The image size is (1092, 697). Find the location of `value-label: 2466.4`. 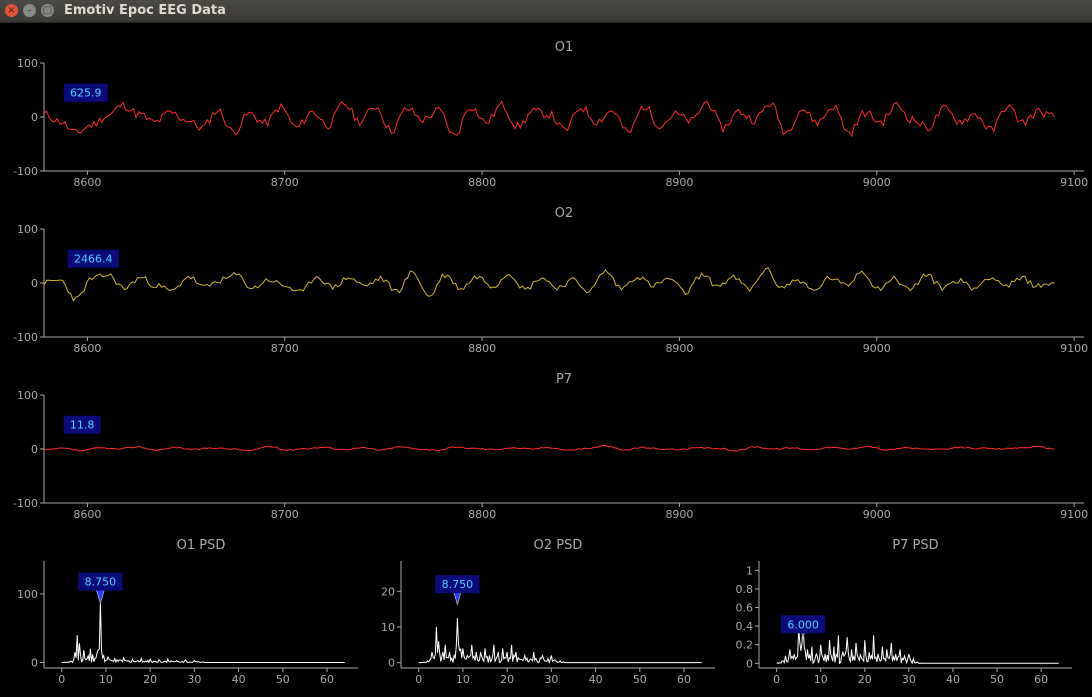

value-label: 2466.4 is located at coordinates (93, 259).